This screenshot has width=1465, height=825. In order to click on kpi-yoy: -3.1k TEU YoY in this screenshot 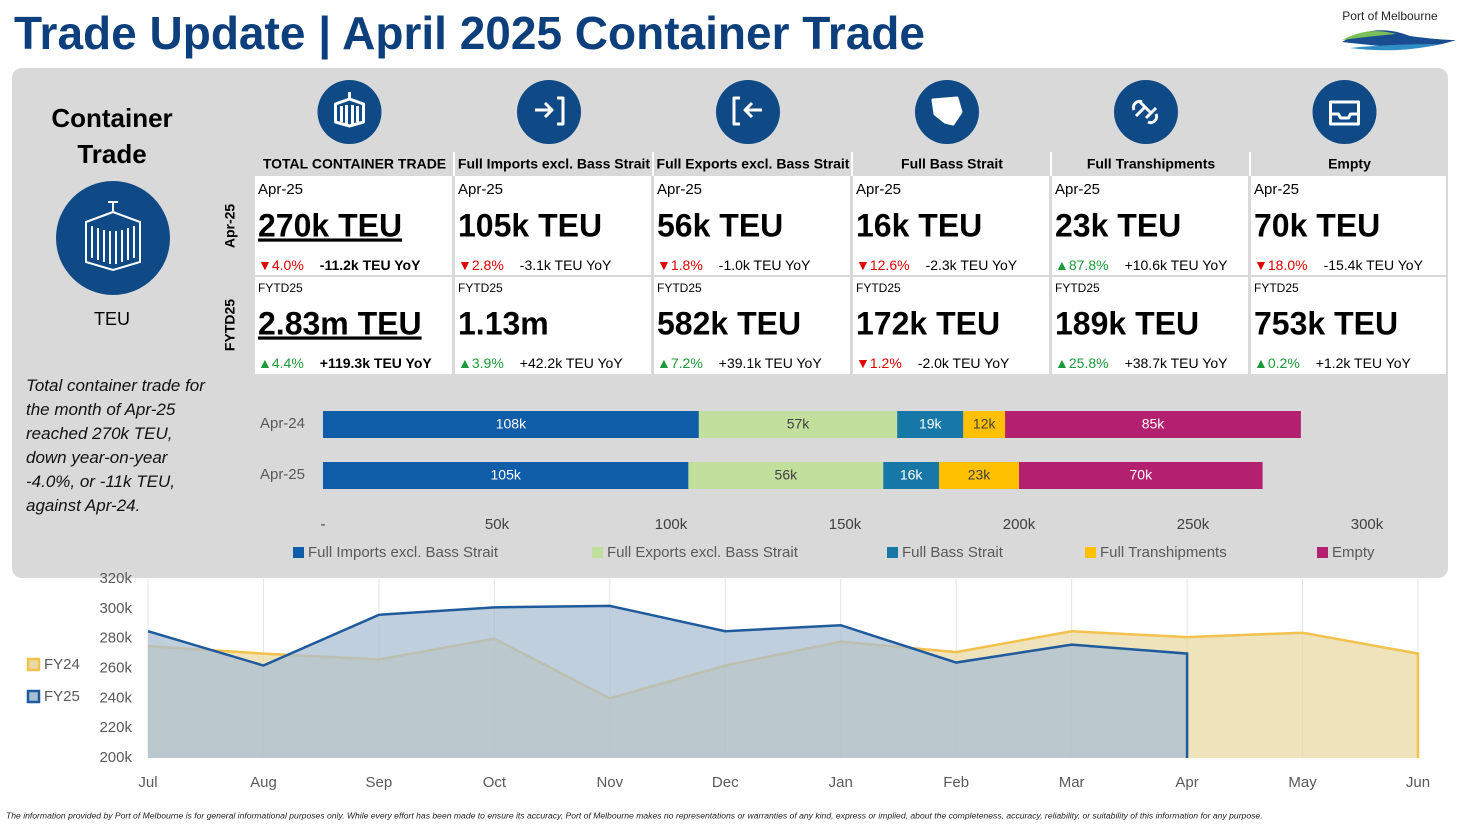, I will do `click(566, 265)`.